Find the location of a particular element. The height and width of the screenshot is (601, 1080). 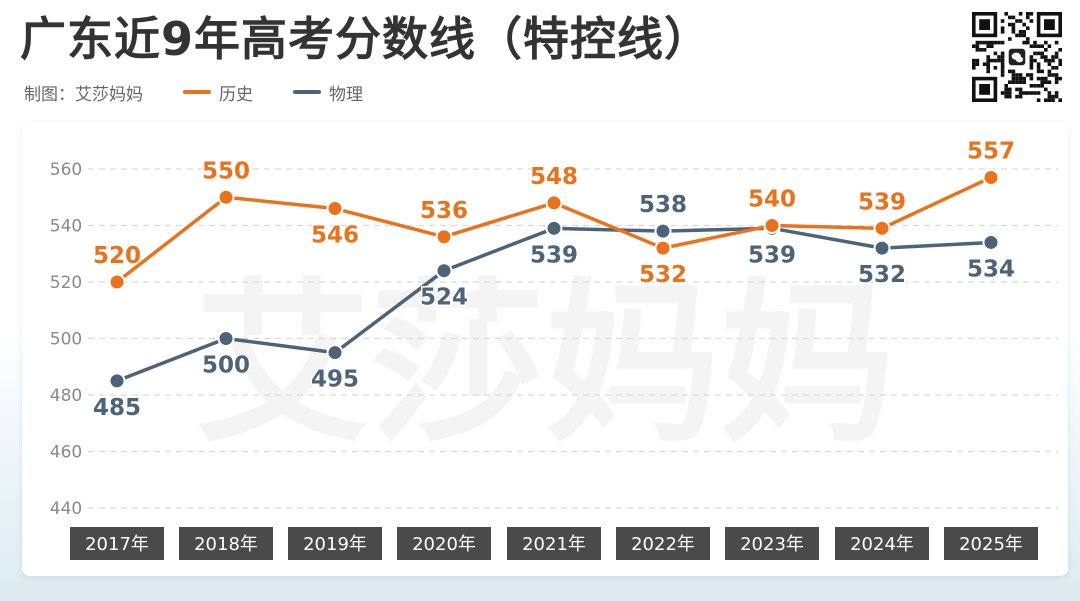

data-label-history-3: 536 is located at coordinates (444, 211).